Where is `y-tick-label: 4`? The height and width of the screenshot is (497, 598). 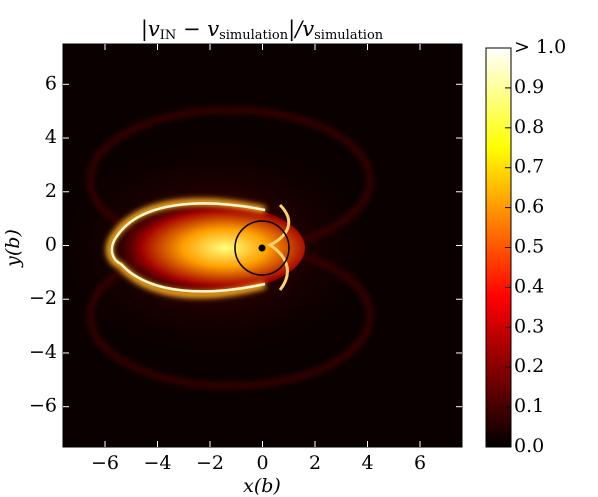
y-tick-label: 4 is located at coordinates (51, 137).